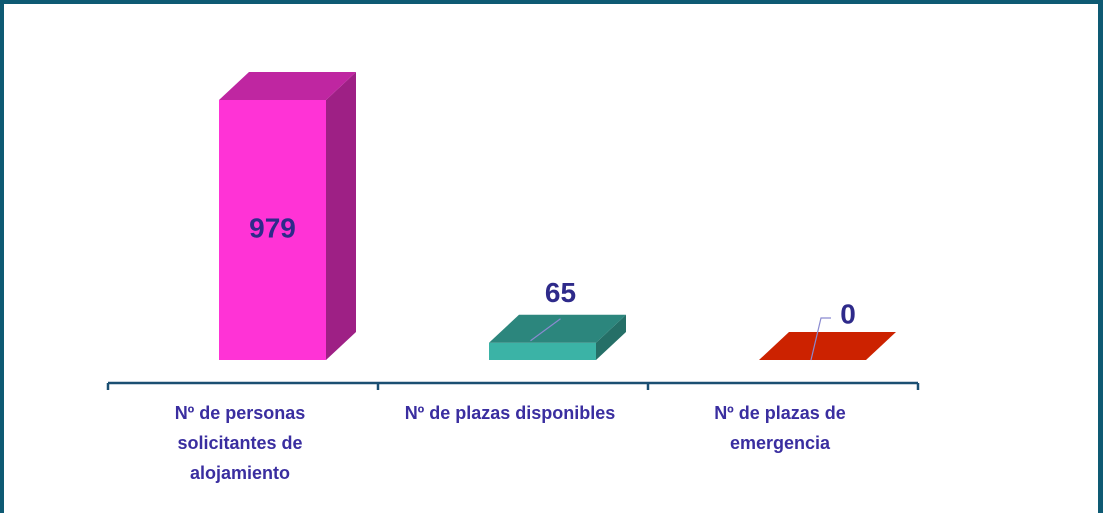 This screenshot has width=1103, height=513. What do you see at coordinates (560, 292) in the screenshot?
I see `value-label: 65` at bounding box center [560, 292].